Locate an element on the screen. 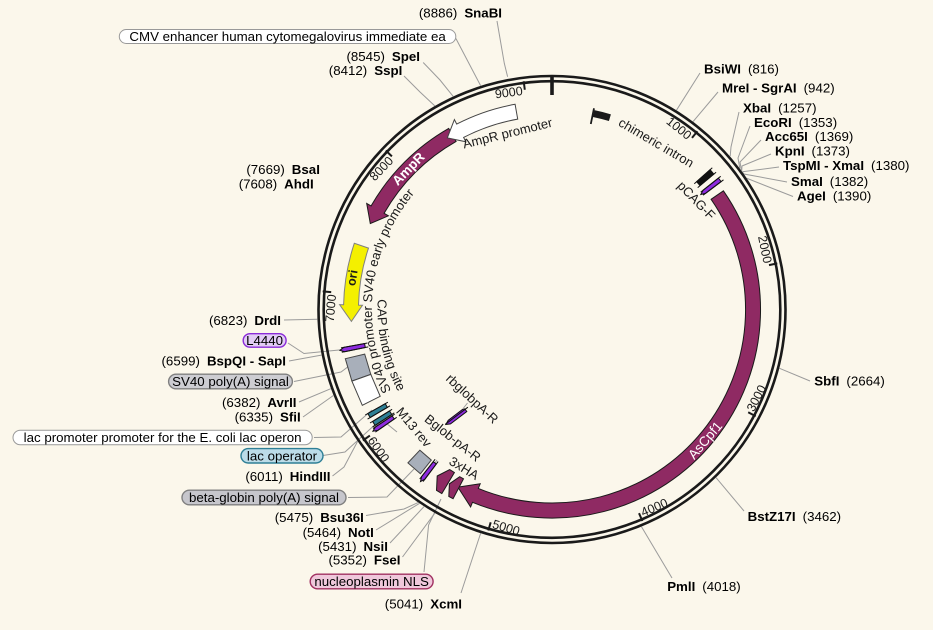 The height and width of the screenshot is (630, 933). svg-text:(5464)NotI: (5464) NotI is located at coordinates (338, 532).